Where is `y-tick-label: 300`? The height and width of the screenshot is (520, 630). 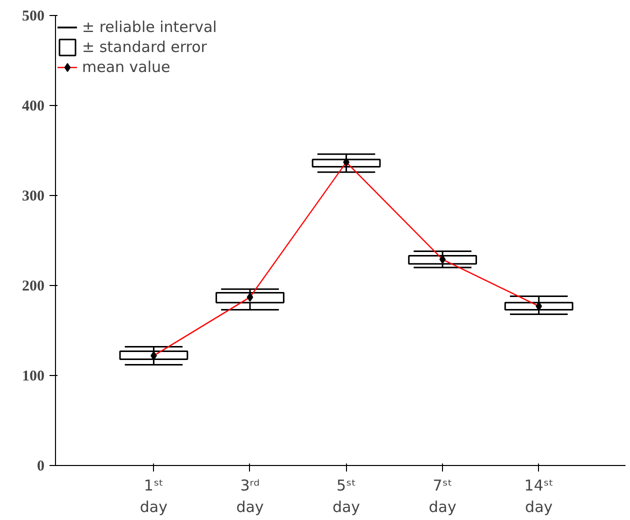 y-tick-label: 300 is located at coordinates (33, 196).